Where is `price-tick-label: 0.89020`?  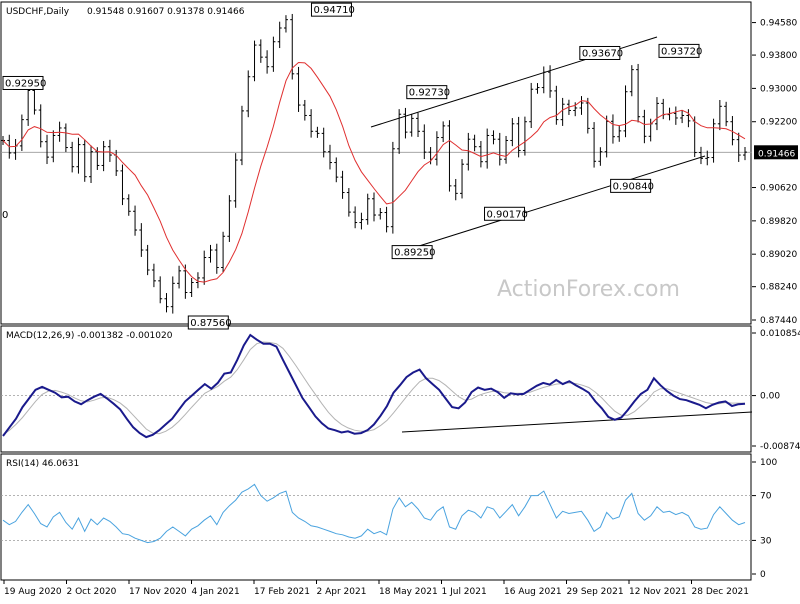 price-tick-label: 0.89020 is located at coordinates (778, 255).